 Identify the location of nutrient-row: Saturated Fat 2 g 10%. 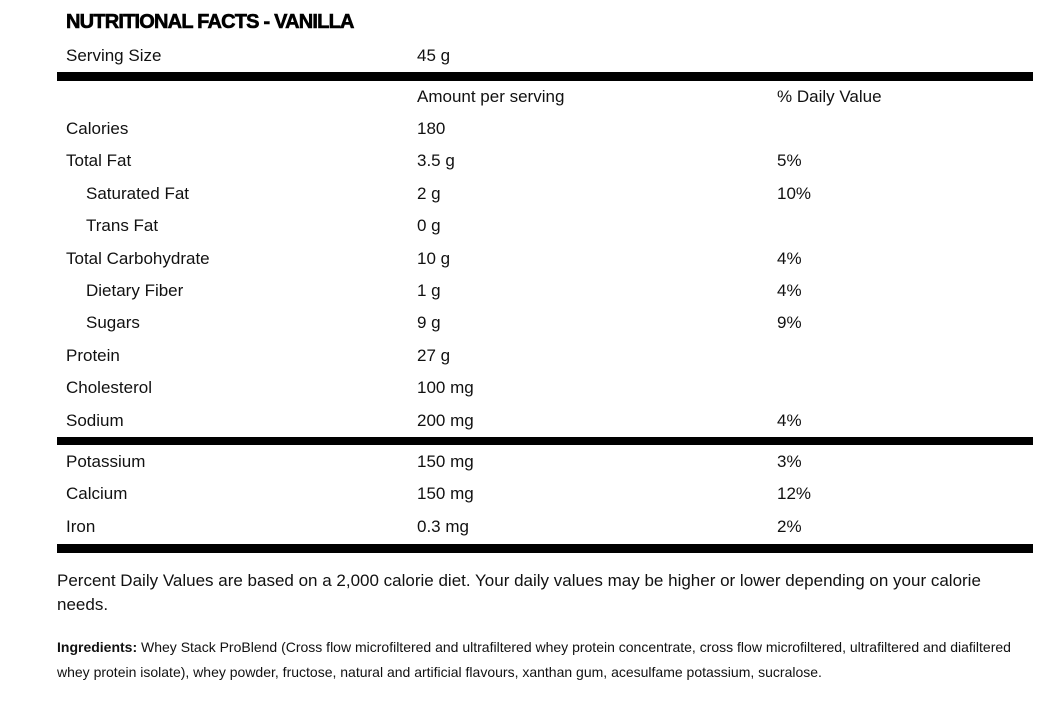
(545, 194).